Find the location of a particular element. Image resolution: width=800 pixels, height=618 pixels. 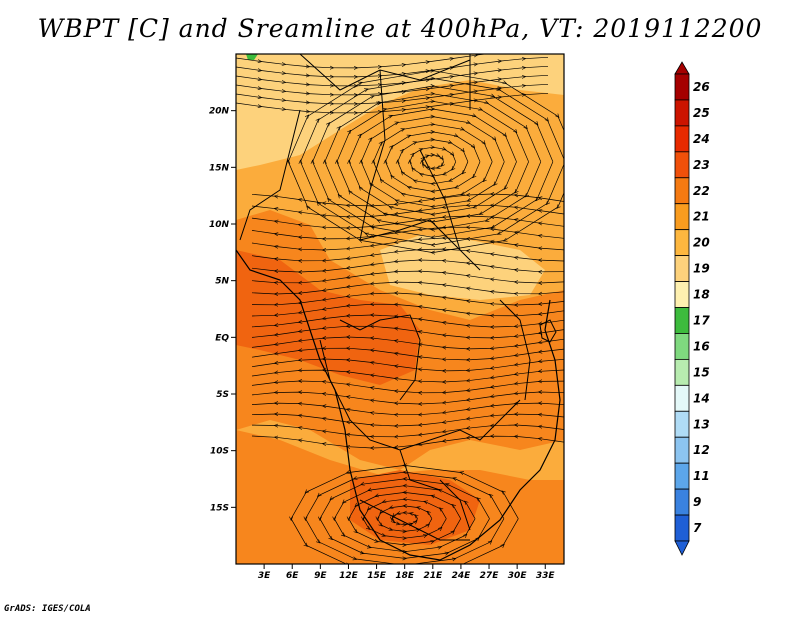

colorbar-label: 15 is located at coordinates (701, 372).